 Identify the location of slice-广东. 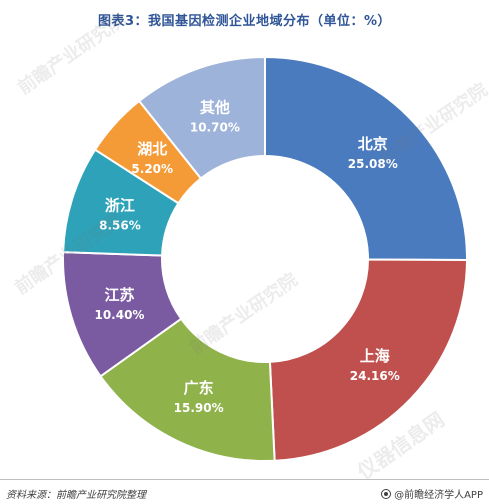
(187, 389).